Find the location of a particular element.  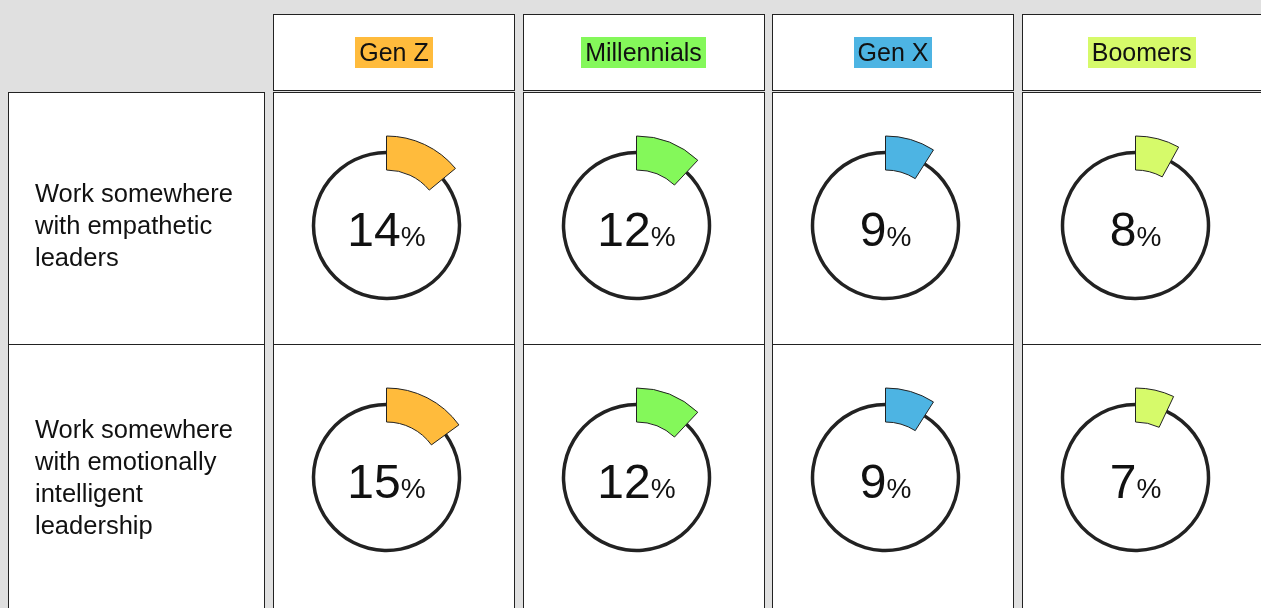

text: 7% is located at coordinates (1135, 481).